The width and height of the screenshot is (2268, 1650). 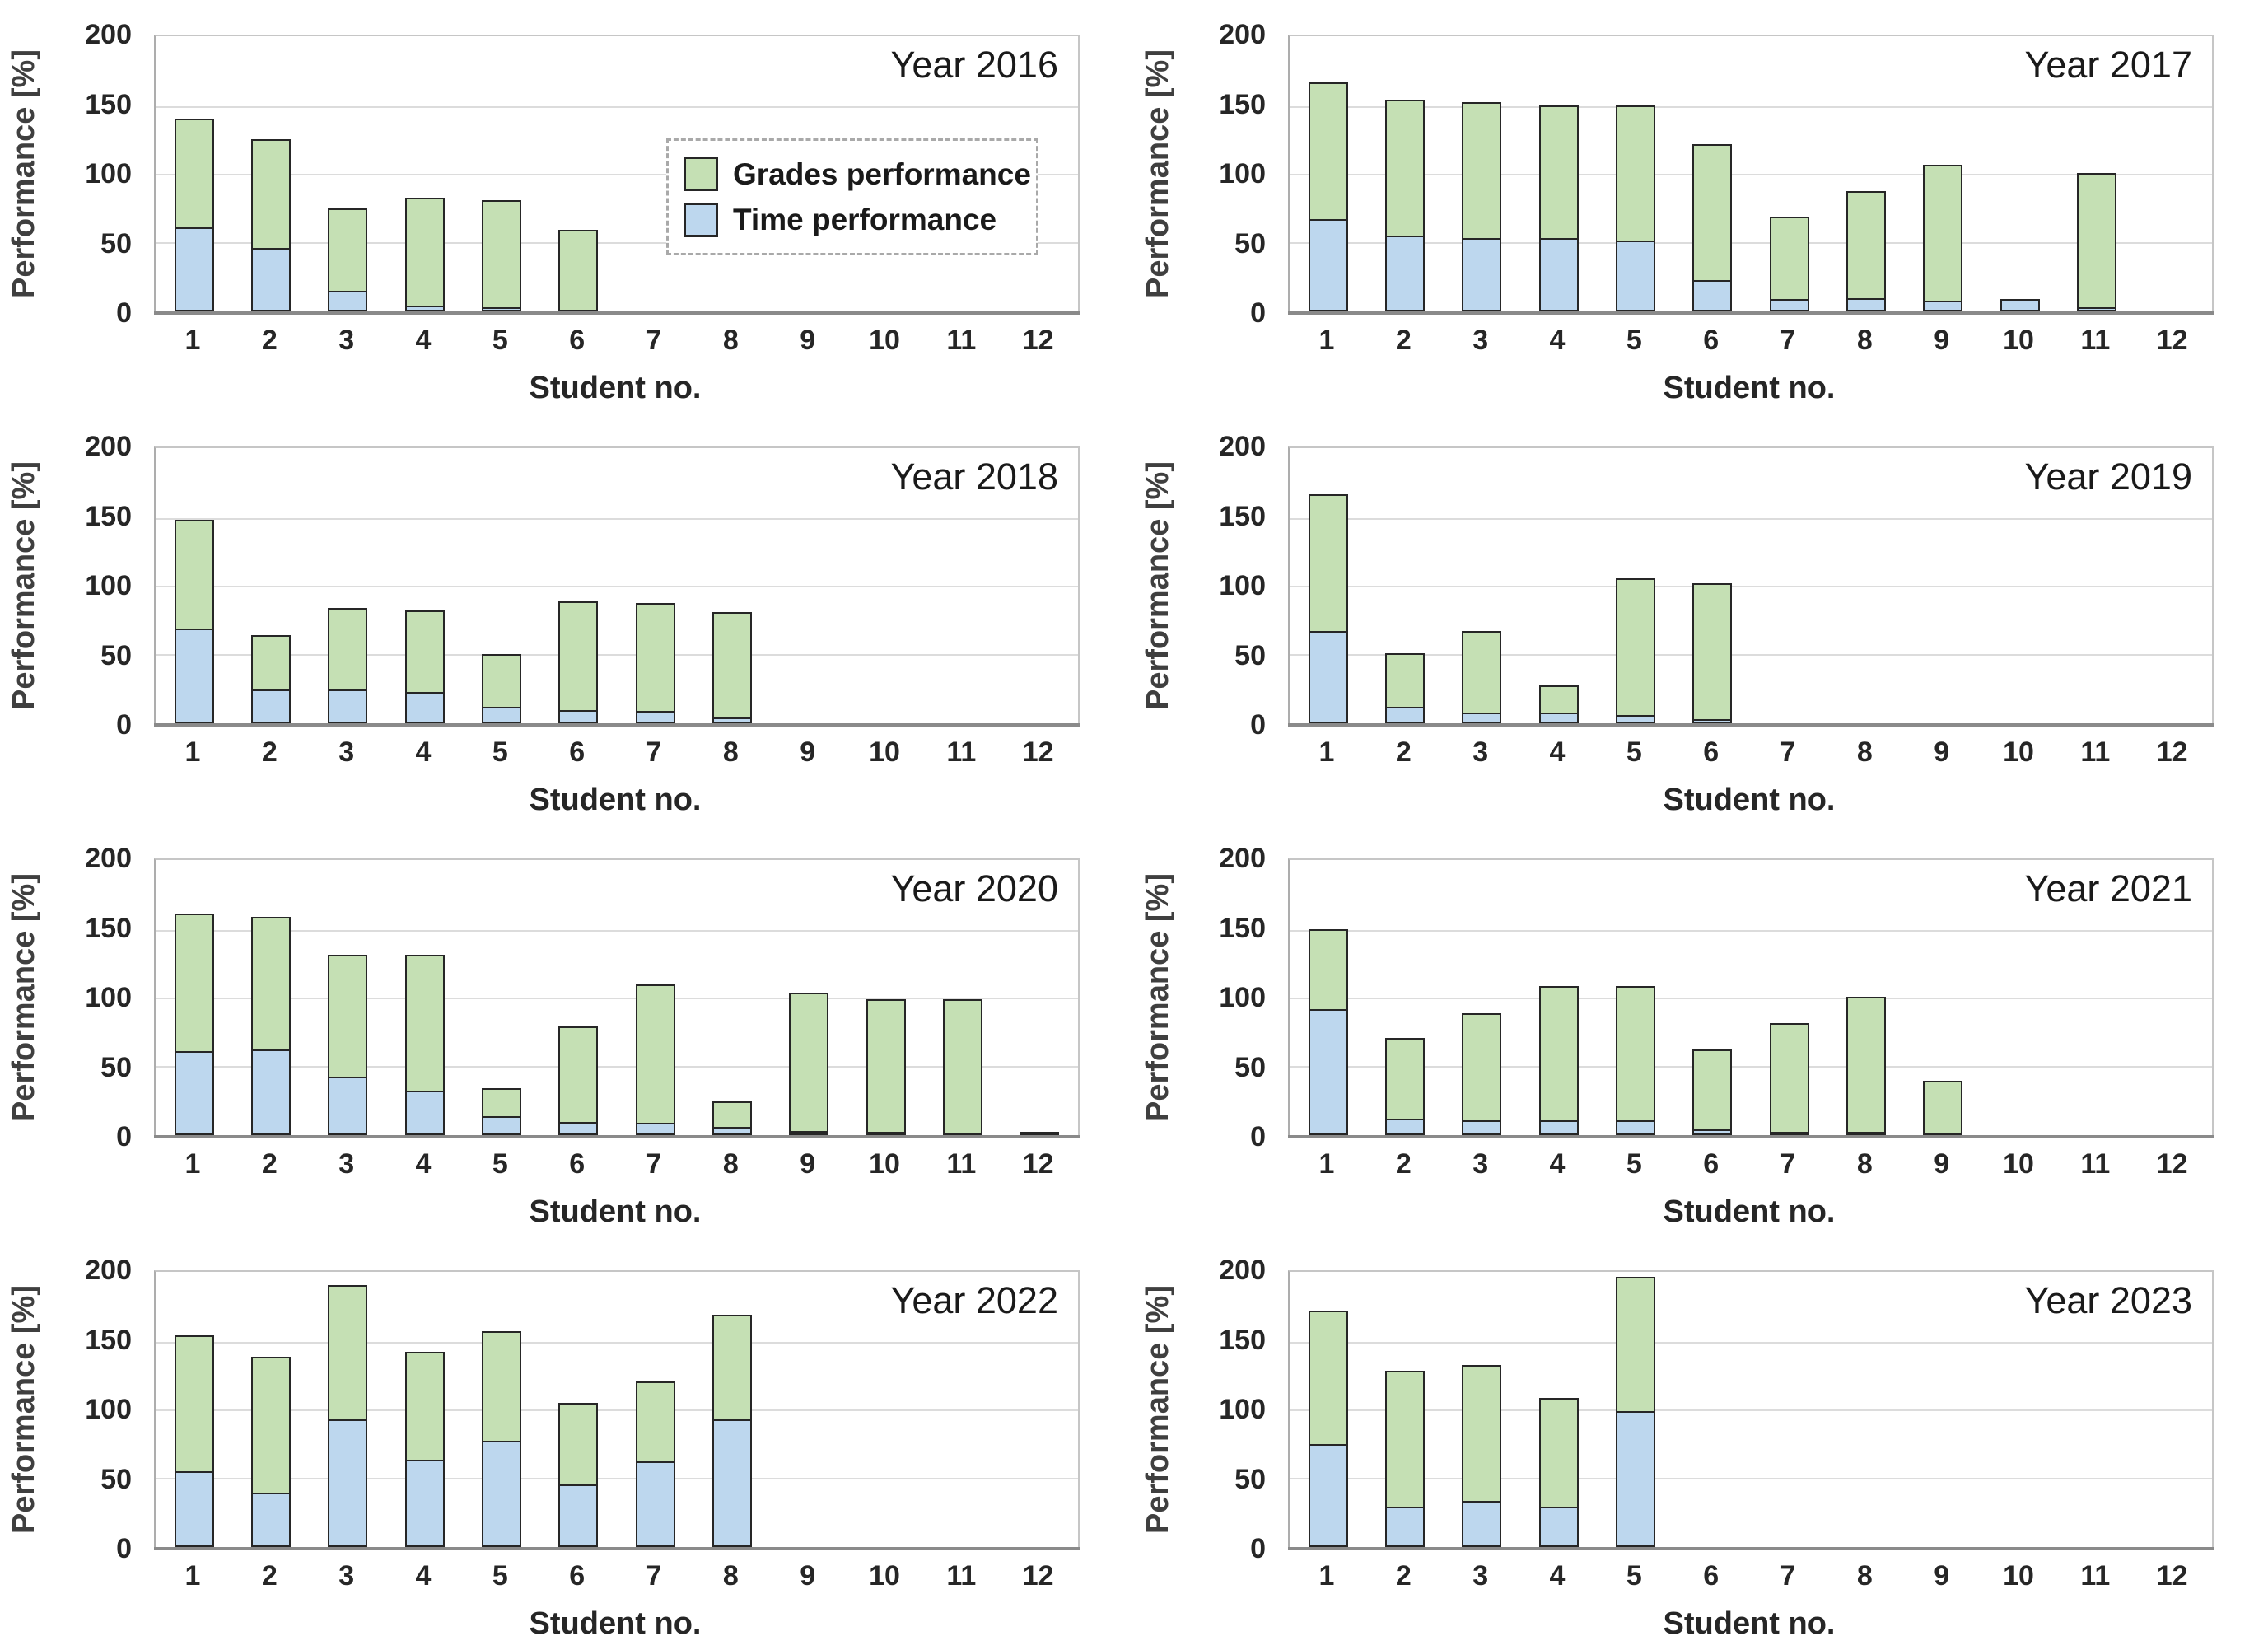 I want to click on x-tick-labels: 1 2 3 4 5 6 7 8 9 10 11 12, so click(x=615, y=1168).